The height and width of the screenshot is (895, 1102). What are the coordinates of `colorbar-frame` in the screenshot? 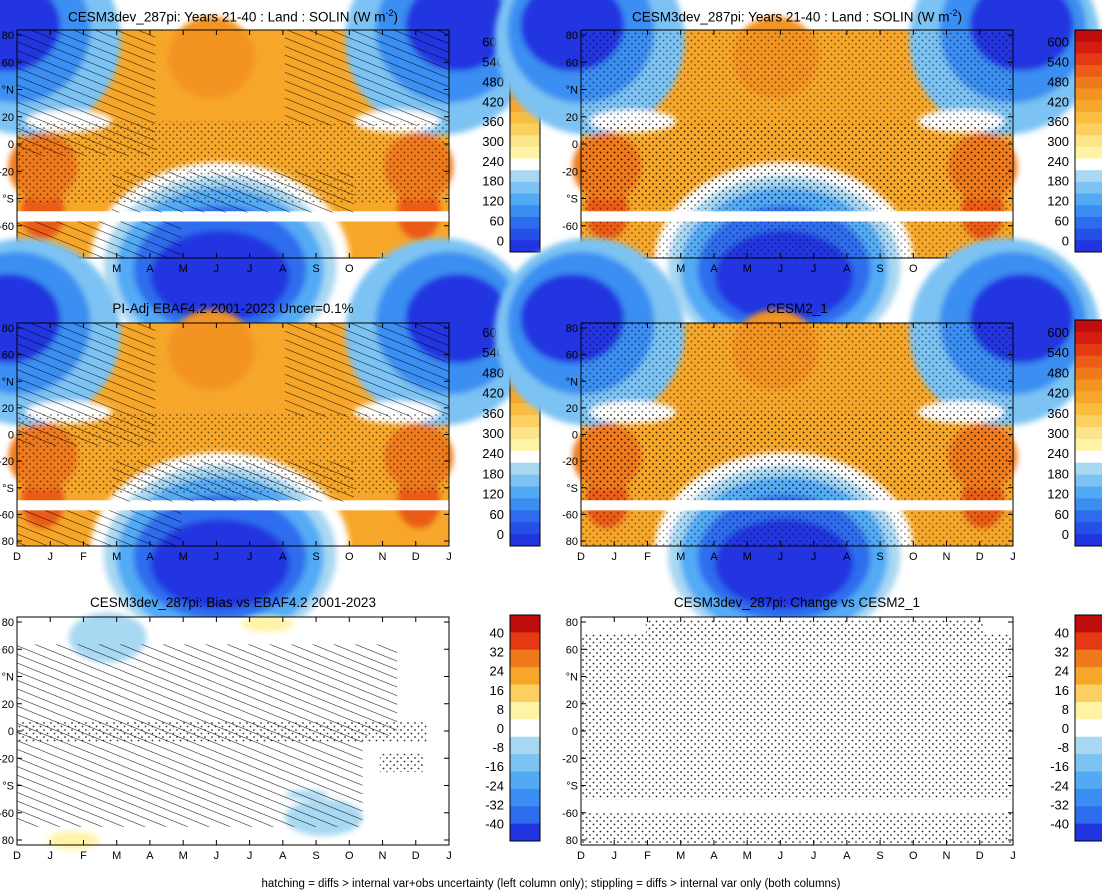 It's located at (1088, 728).